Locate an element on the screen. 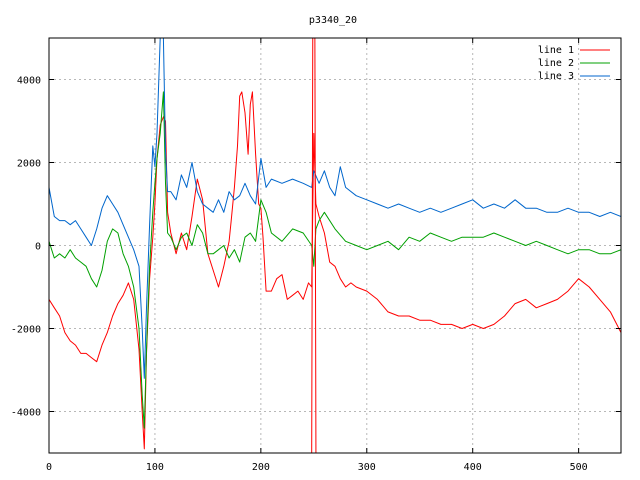 The image size is (640, 480). x-tick-label: 500 is located at coordinates (579, 467).